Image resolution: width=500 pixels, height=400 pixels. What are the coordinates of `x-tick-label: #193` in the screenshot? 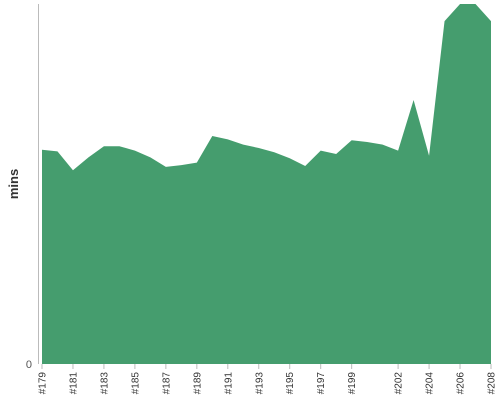 It's located at (259, 383).